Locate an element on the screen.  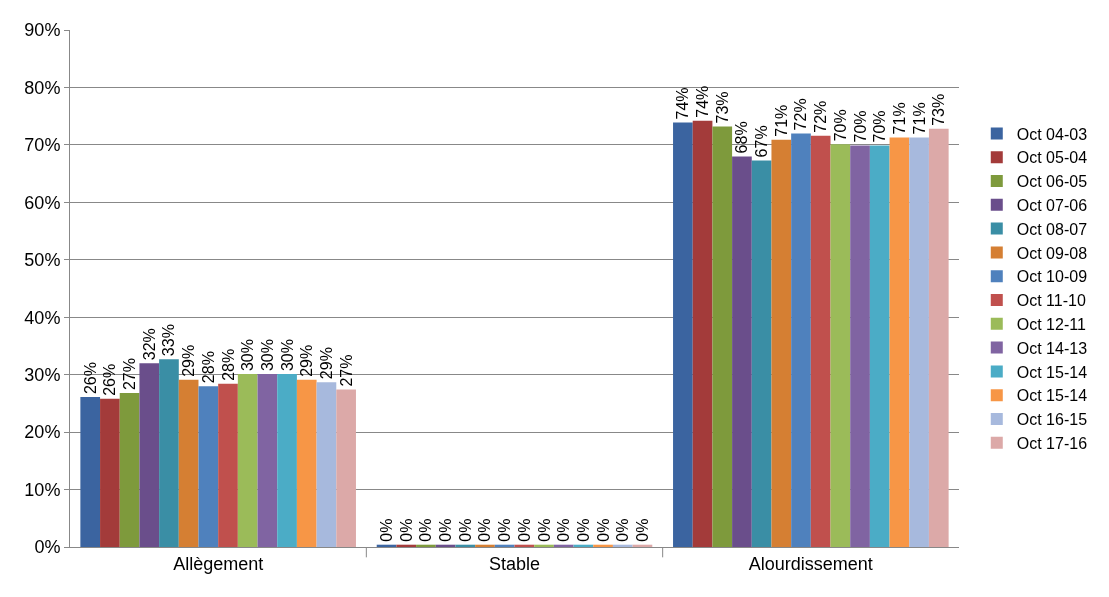
y-tick-label: 70% is located at coordinates (42, 145).